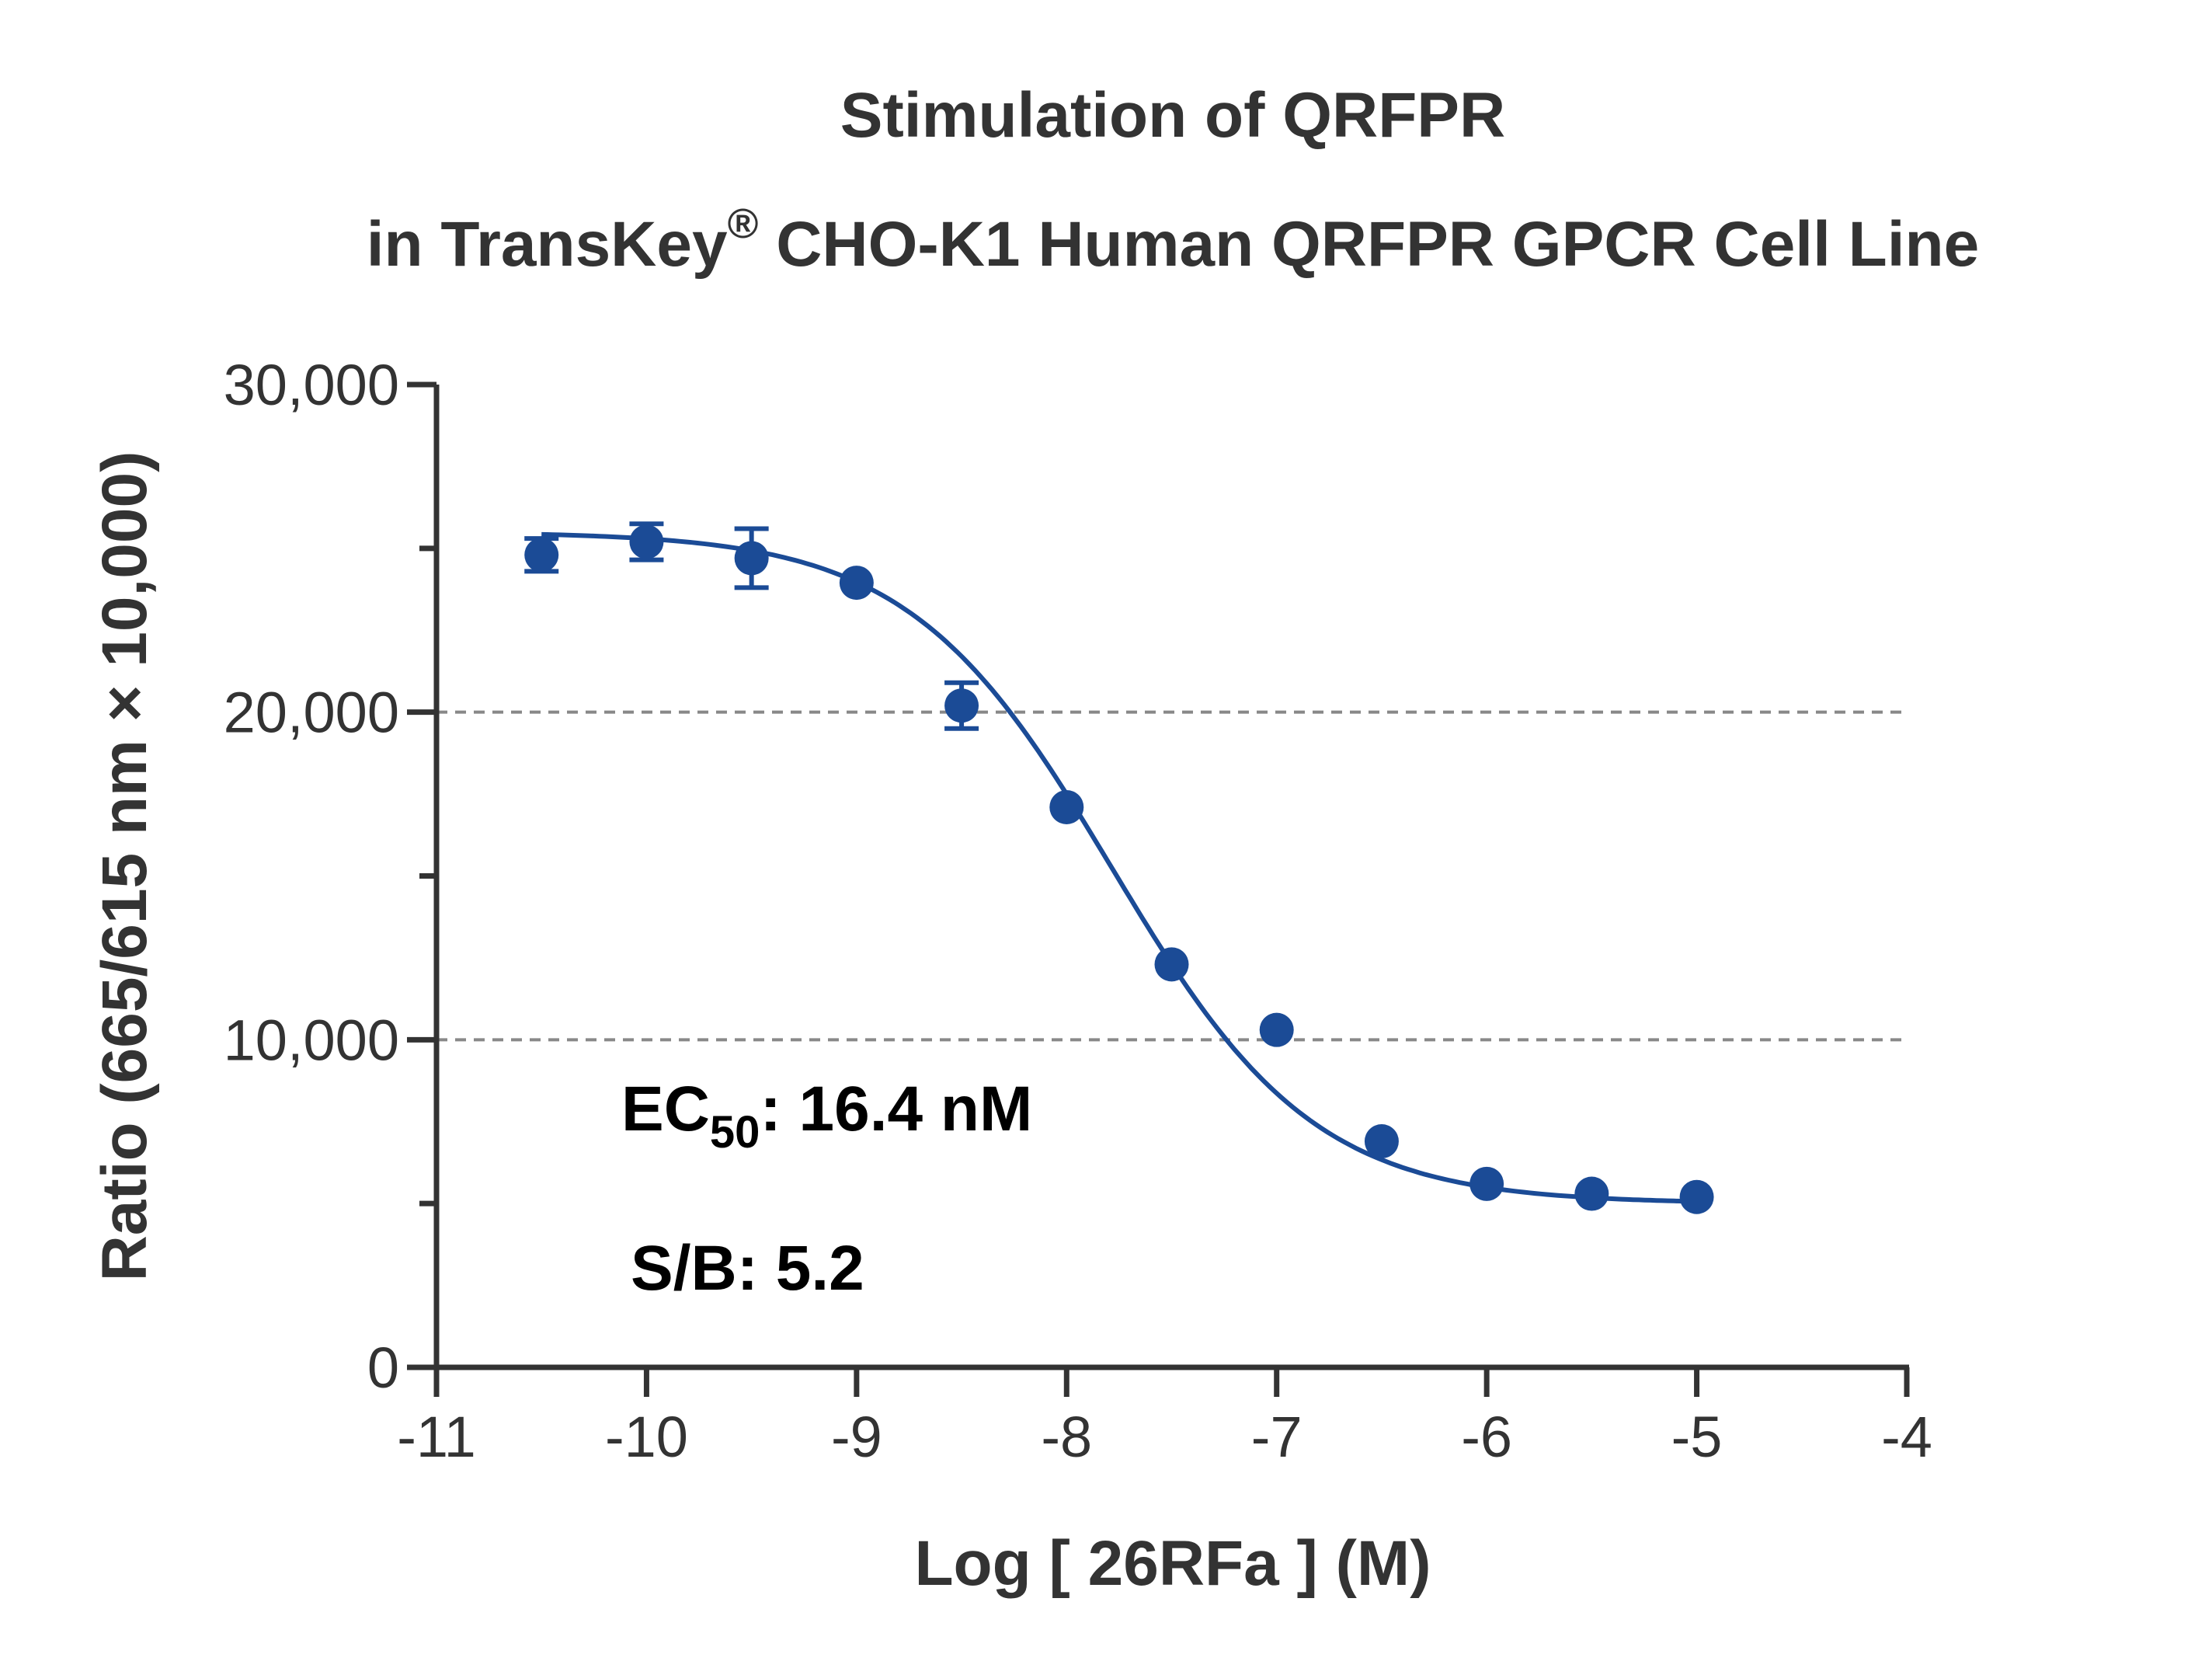 The width and height of the screenshot is (2212, 1668). Describe the element at coordinates (896, 1109) in the screenshot. I see `ec50-value: : 16.4 nM` at that location.